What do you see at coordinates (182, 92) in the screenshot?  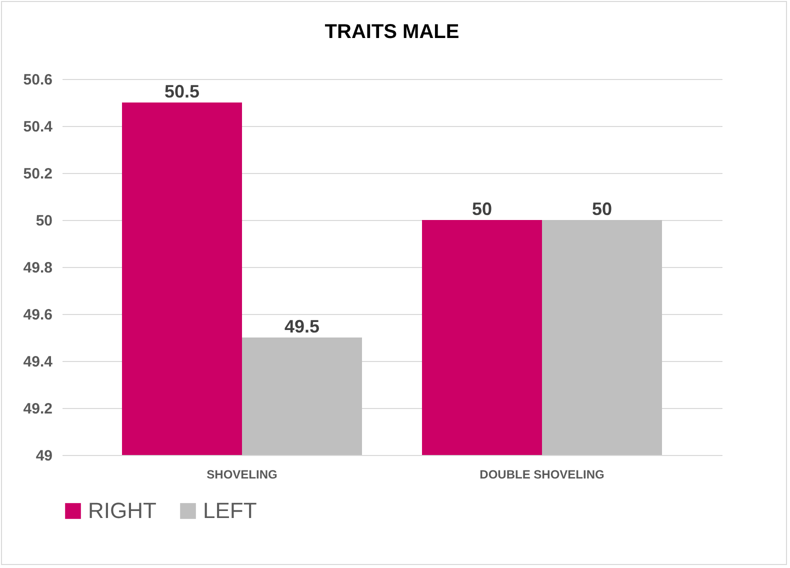 I see `data-label: 50.5` at bounding box center [182, 92].